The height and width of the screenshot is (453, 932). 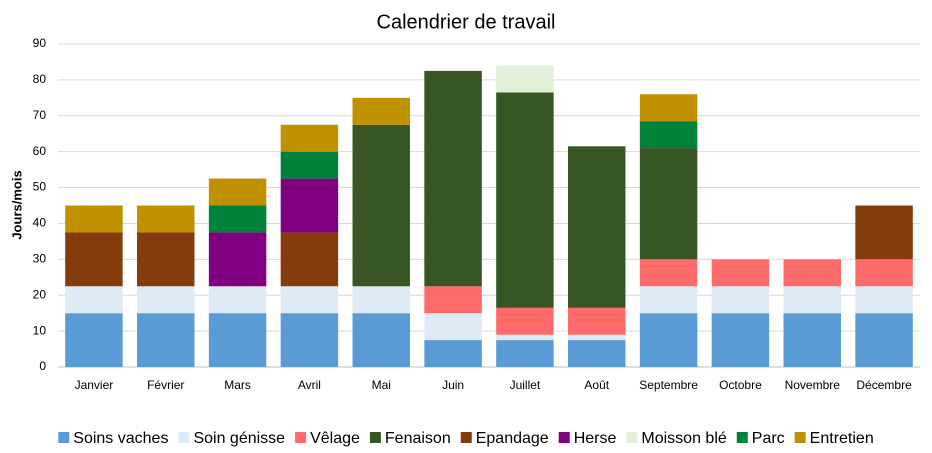 I want to click on legend-label: Vêlage, so click(x=335, y=438).